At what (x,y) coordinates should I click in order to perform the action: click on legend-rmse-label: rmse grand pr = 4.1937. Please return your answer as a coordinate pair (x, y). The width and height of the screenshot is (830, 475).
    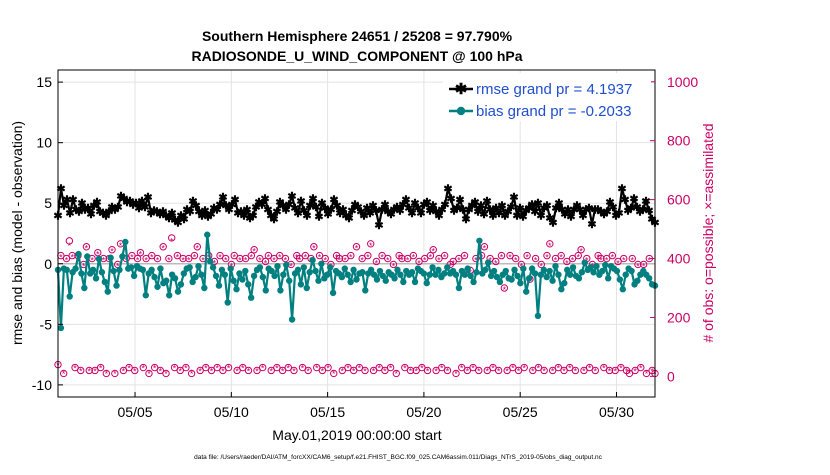
    Looking at the image, I should click on (554, 89).